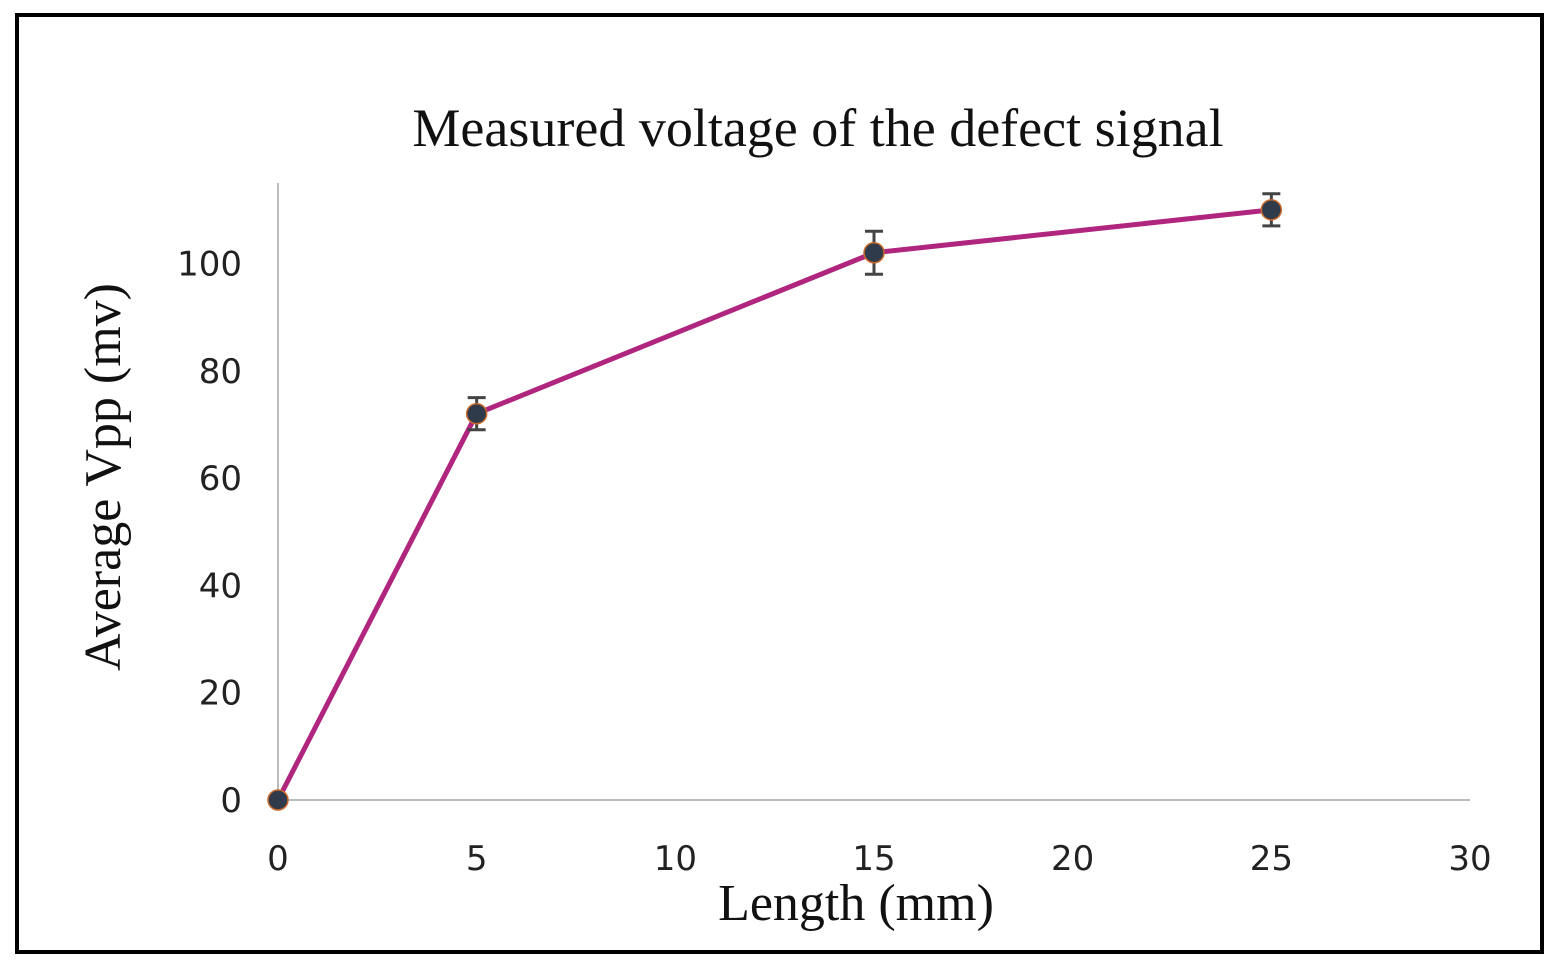  What do you see at coordinates (1469, 859) in the screenshot?
I see `x-tick-label: 30` at bounding box center [1469, 859].